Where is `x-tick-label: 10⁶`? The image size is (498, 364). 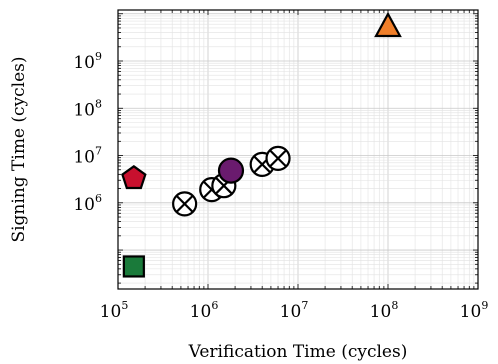
x-tick-label: 10⁶ is located at coordinates (204, 310).